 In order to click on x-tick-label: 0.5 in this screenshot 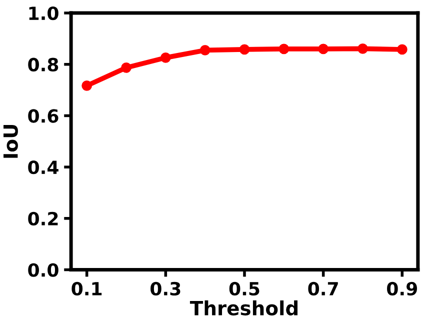, I will do `click(244, 289)`.